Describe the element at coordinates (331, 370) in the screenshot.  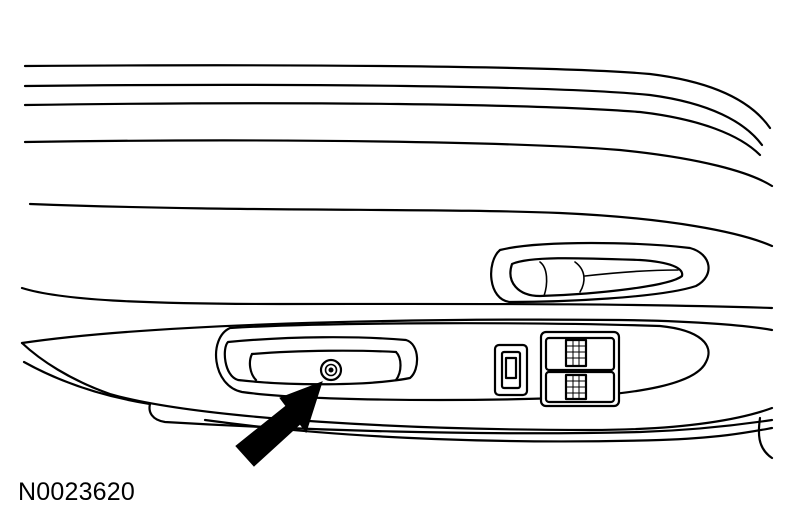
I see `screw` at that location.